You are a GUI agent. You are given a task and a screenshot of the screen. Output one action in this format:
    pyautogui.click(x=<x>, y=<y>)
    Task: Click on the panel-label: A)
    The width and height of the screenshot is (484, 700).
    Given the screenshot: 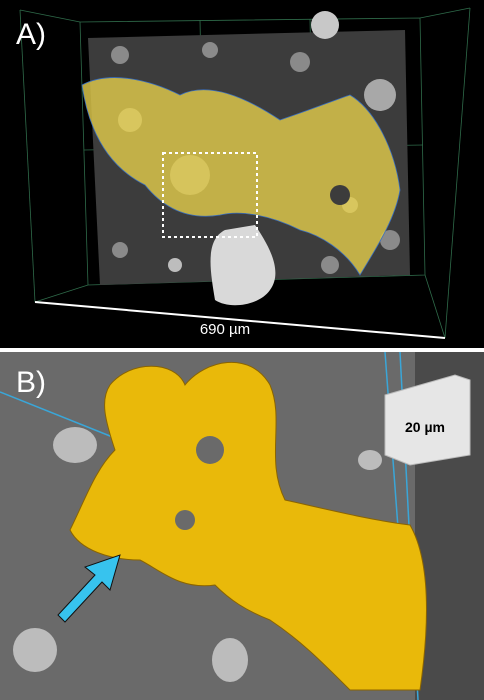 What is the action you would take?
    pyautogui.click(x=31, y=34)
    